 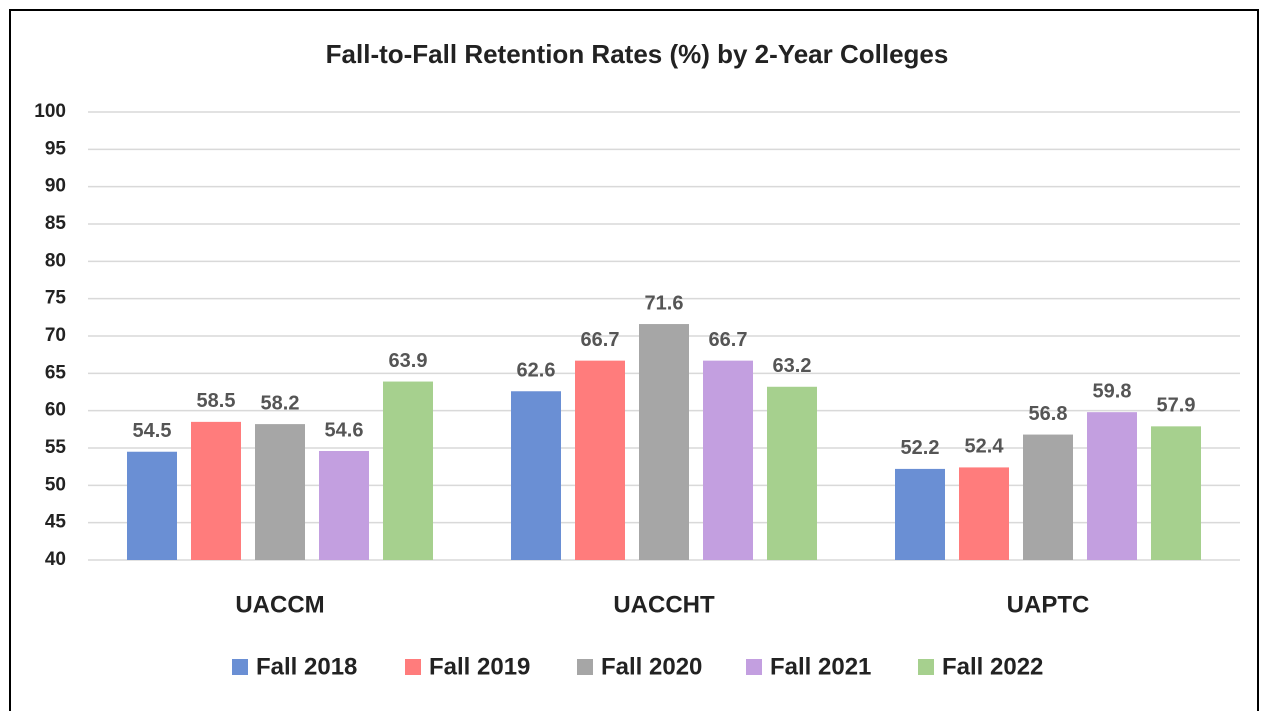 What do you see at coordinates (216, 401) in the screenshot?
I see `data-label: 58.5` at bounding box center [216, 401].